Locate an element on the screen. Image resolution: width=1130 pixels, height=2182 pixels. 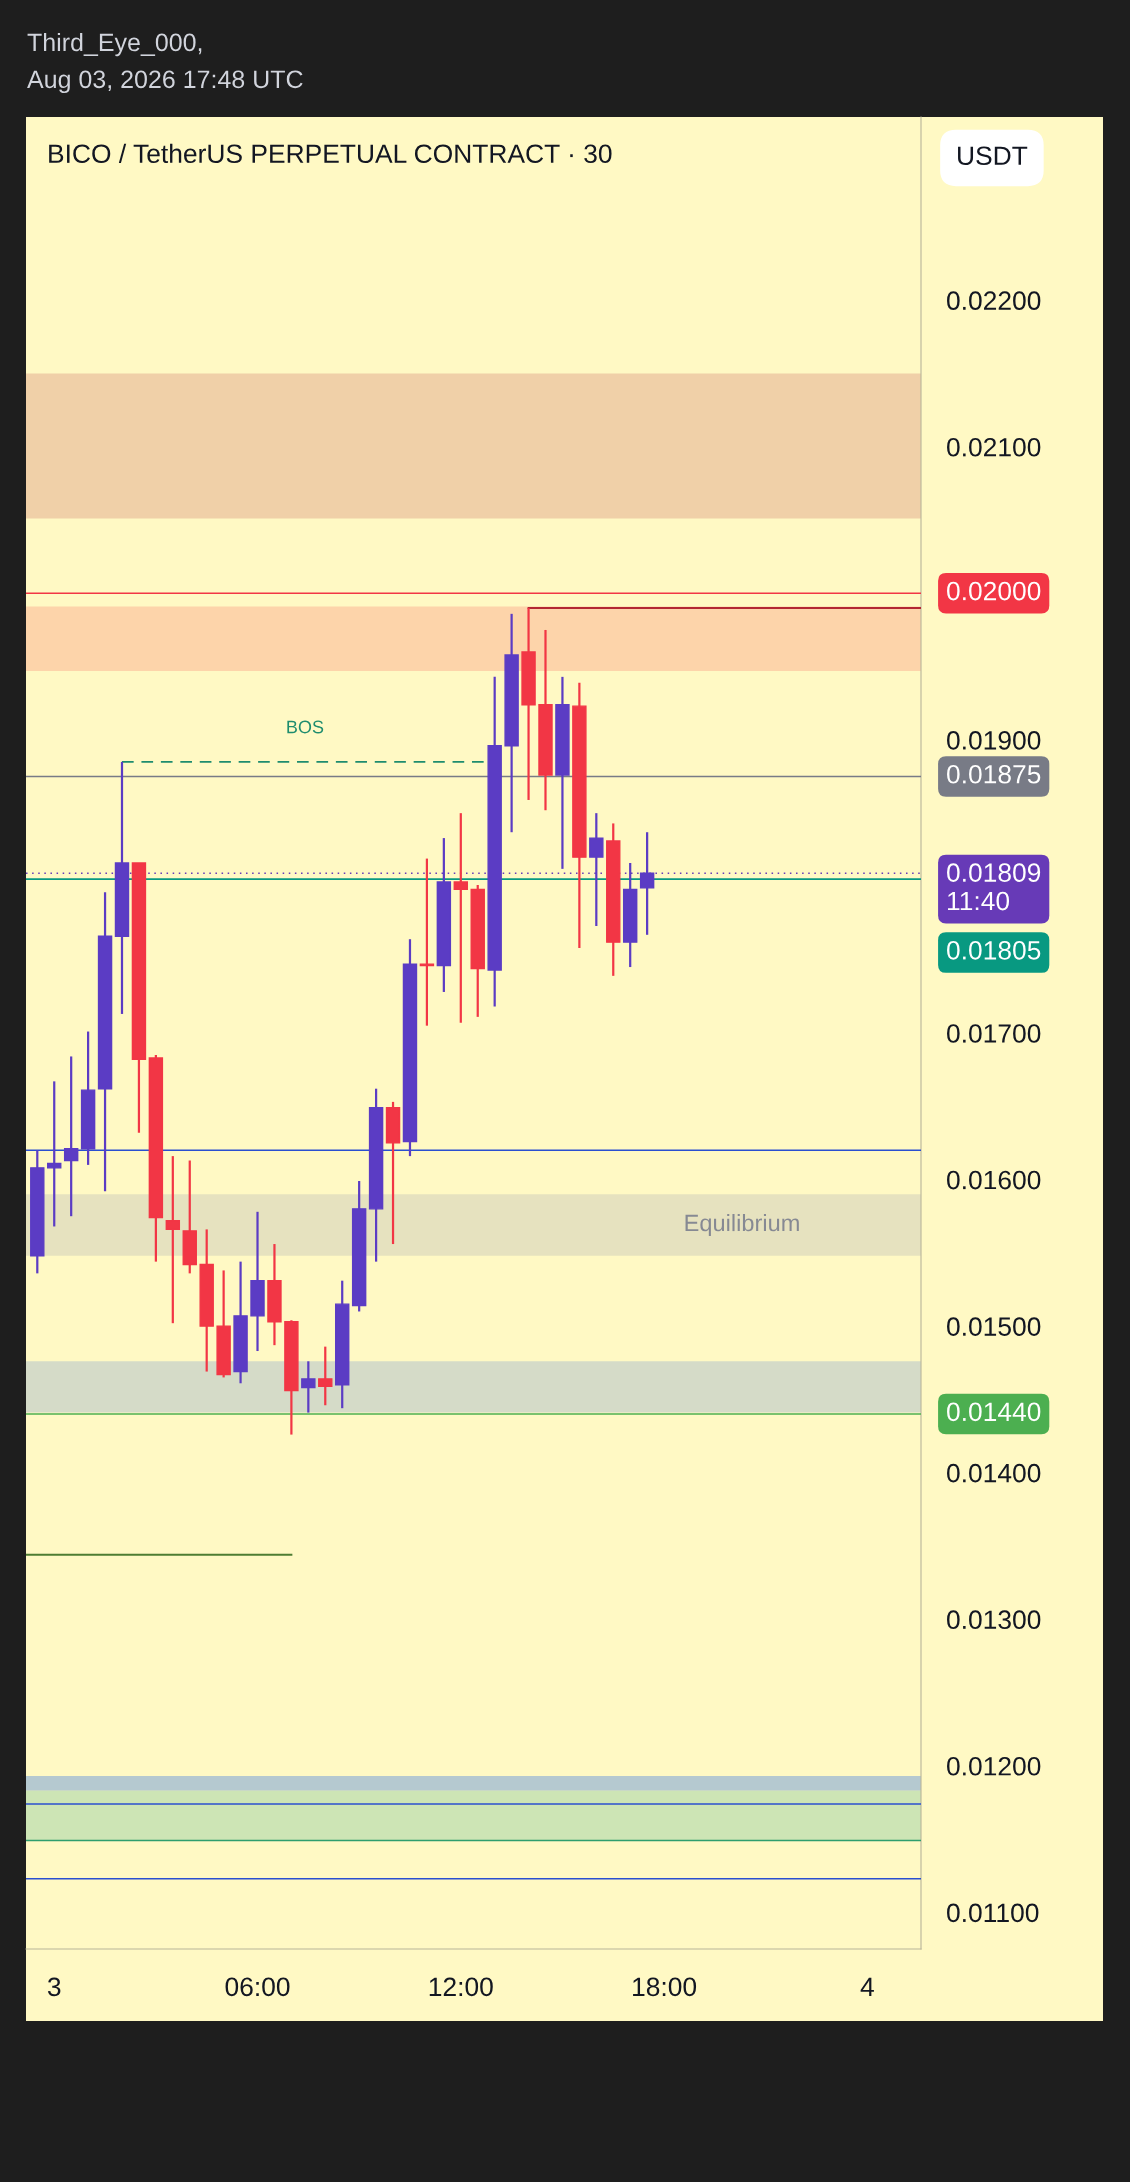
y-tick-label: 0.02200 is located at coordinates (994, 301).